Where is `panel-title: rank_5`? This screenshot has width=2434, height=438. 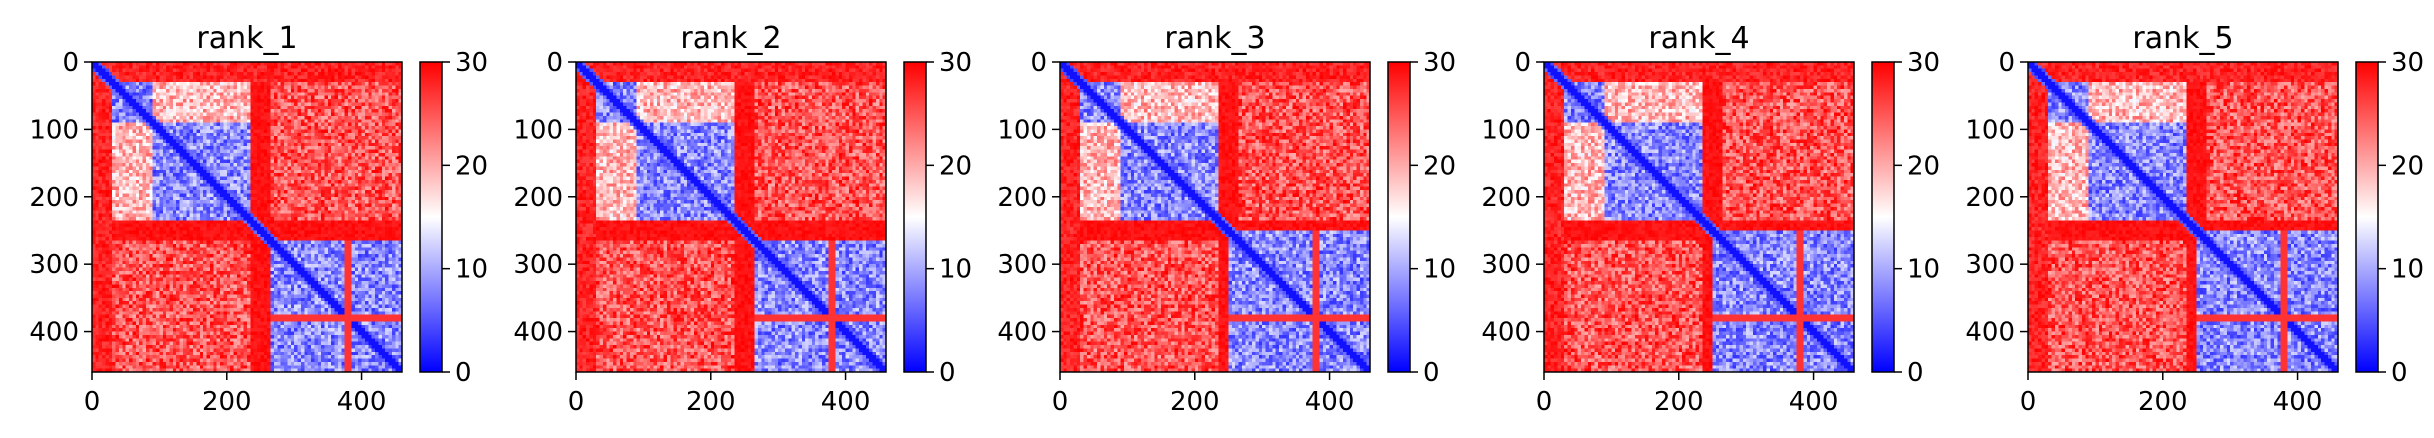 panel-title: rank_5 is located at coordinates (2182, 38).